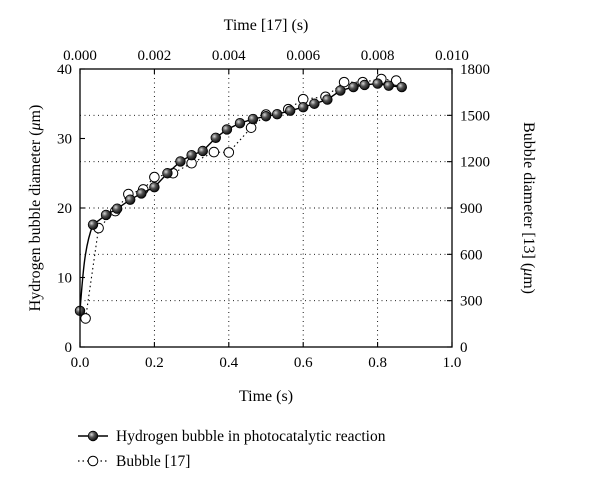  What do you see at coordinates (475, 70) in the screenshot?
I see `y-right-tick-label: 1800` at bounding box center [475, 70].